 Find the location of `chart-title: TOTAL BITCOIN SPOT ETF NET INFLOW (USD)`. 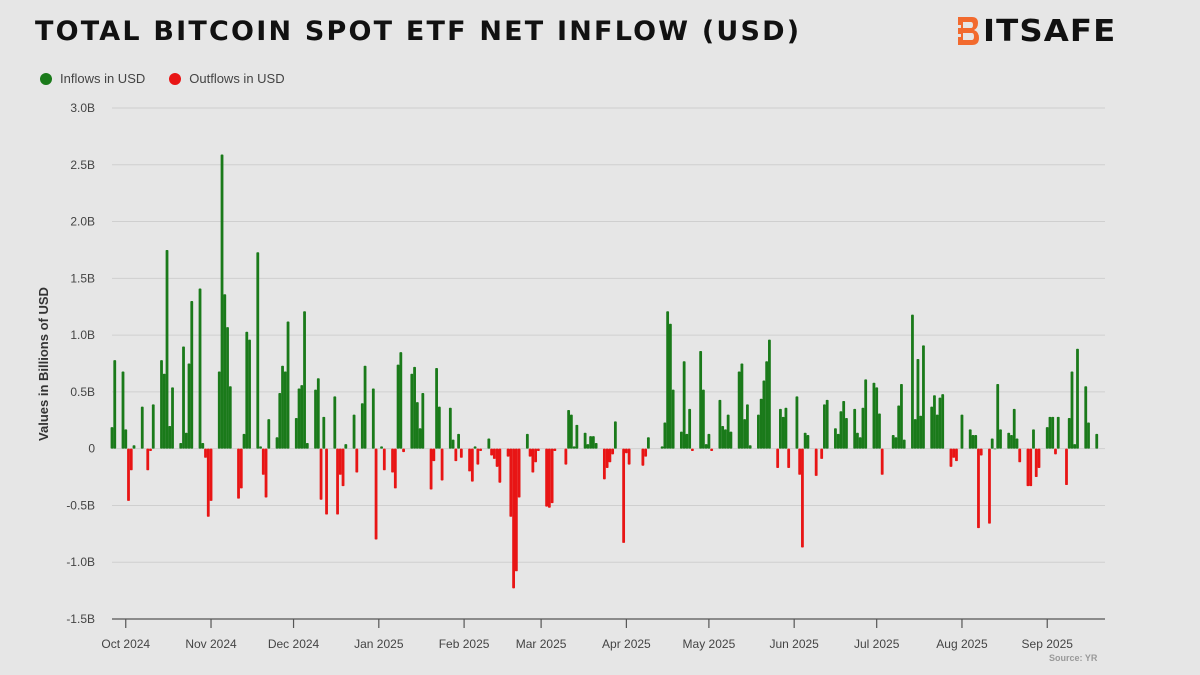

chart-title: TOTAL BITCOIN SPOT ETF NET INFLOW (USD) is located at coordinates (418, 31).